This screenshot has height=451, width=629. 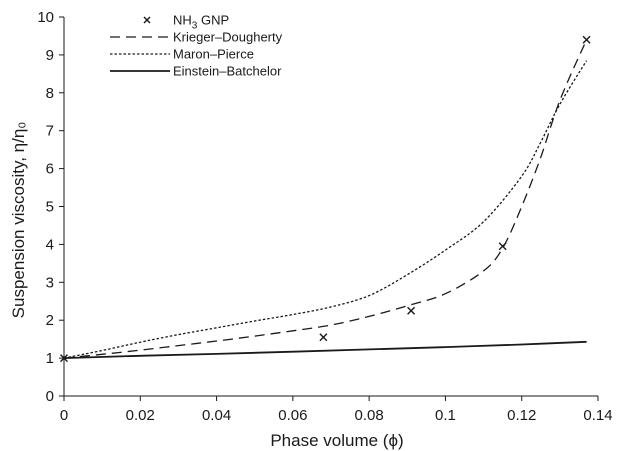 I want to click on x-tick-label: 0.12, so click(x=521, y=415).